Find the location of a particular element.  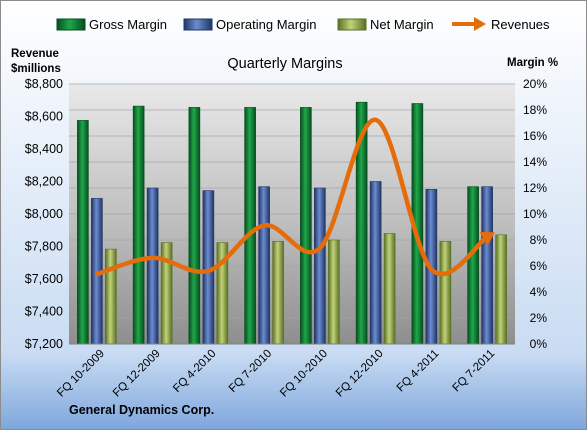

y-left-tick-label: $8,200 is located at coordinates (44, 182).